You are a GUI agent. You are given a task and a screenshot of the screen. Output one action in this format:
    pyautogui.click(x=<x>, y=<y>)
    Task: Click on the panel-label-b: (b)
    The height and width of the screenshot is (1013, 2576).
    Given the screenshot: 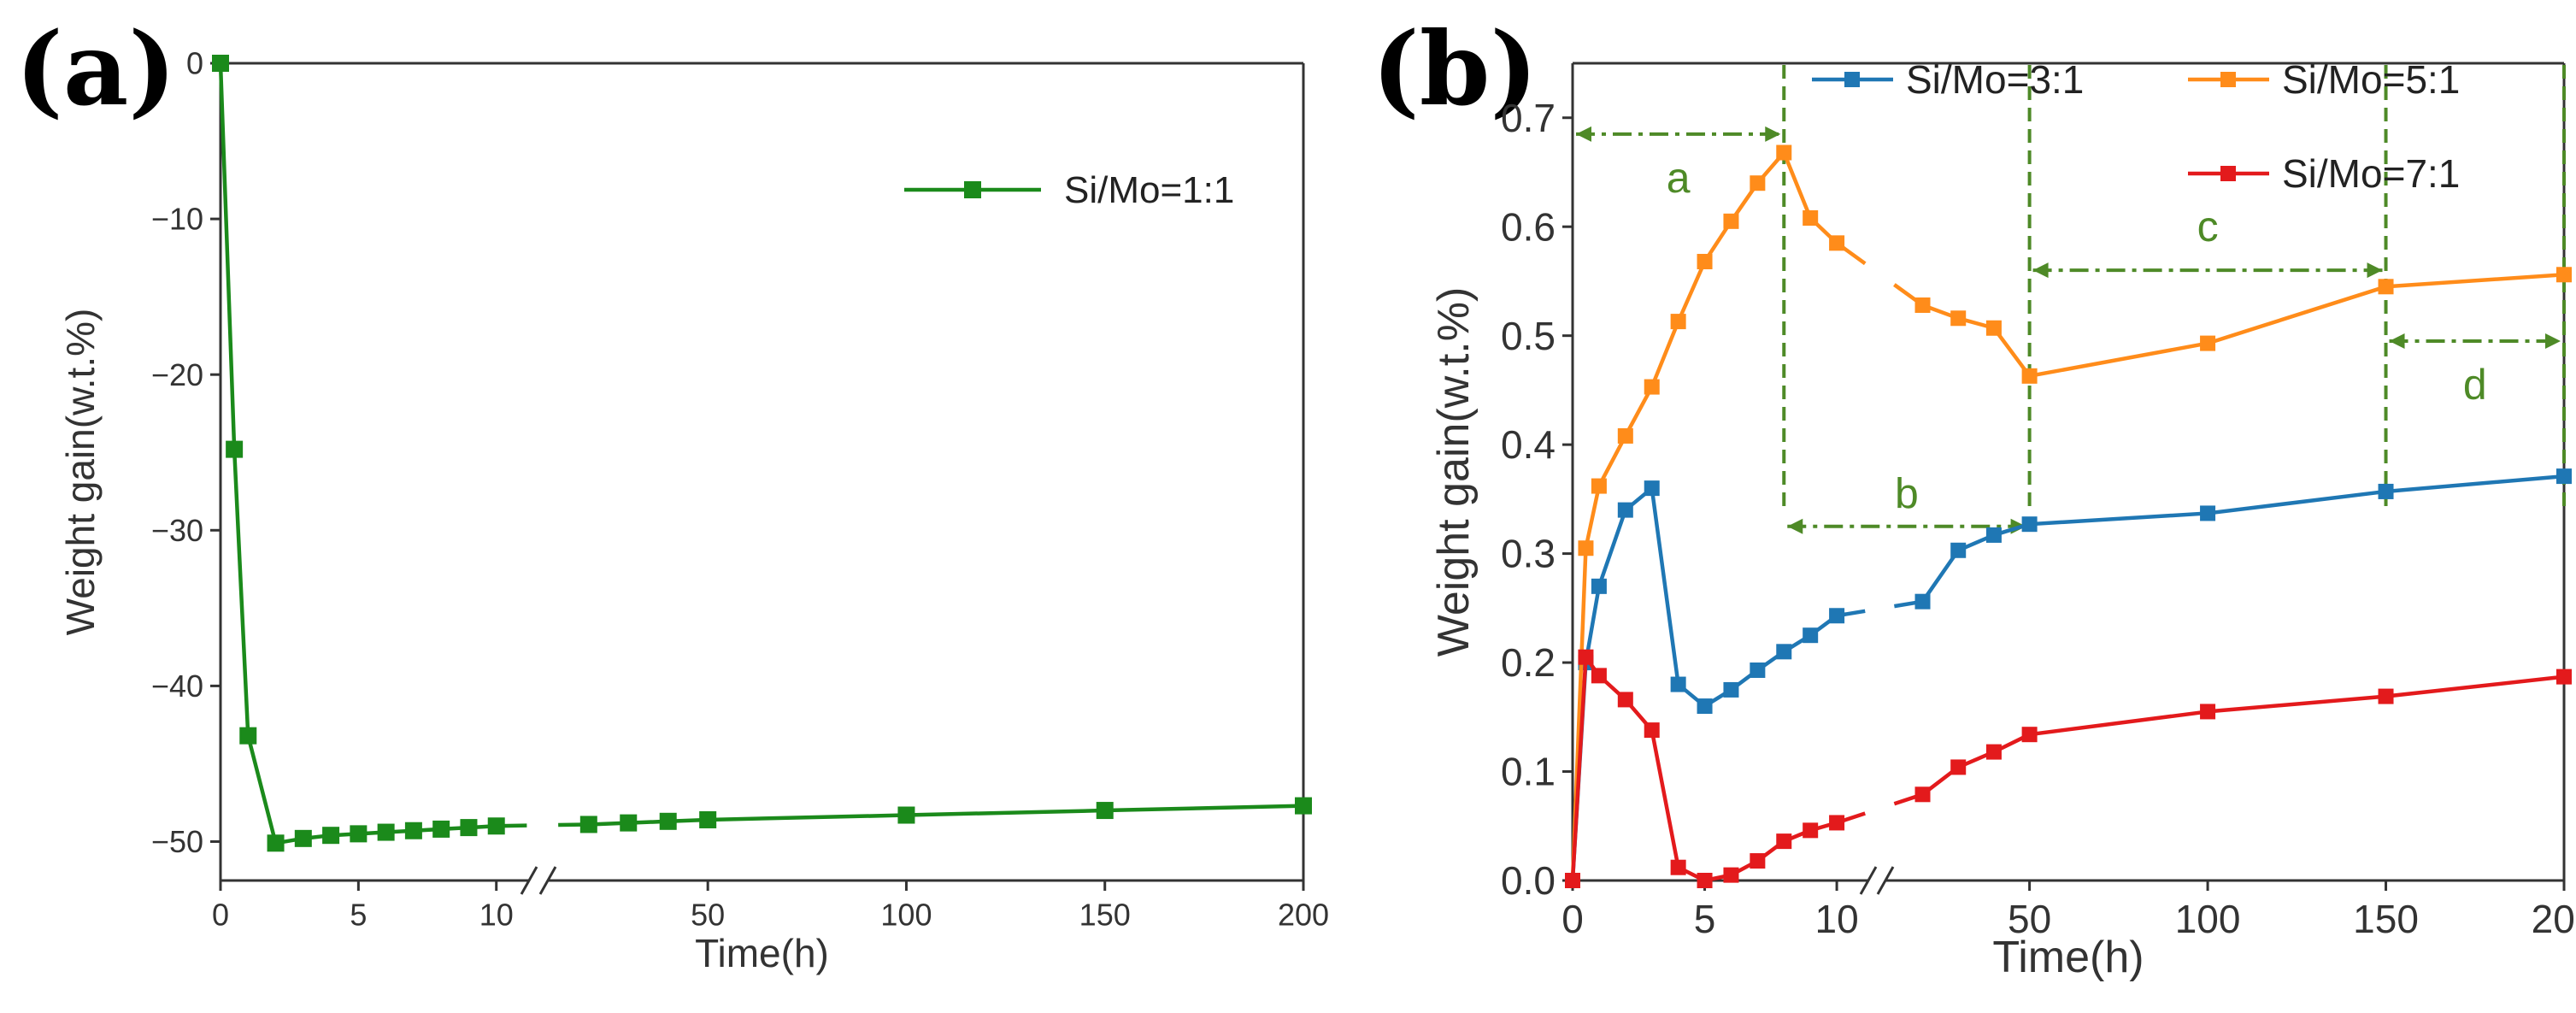 What is the action you would take?
    pyautogui.click(x=1455, y=68)
    